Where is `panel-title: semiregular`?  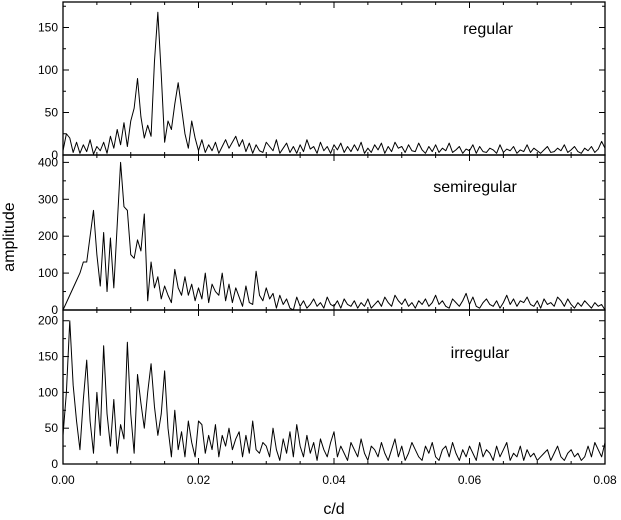 panel-title: semiregular is located at coordinates (475, 187).